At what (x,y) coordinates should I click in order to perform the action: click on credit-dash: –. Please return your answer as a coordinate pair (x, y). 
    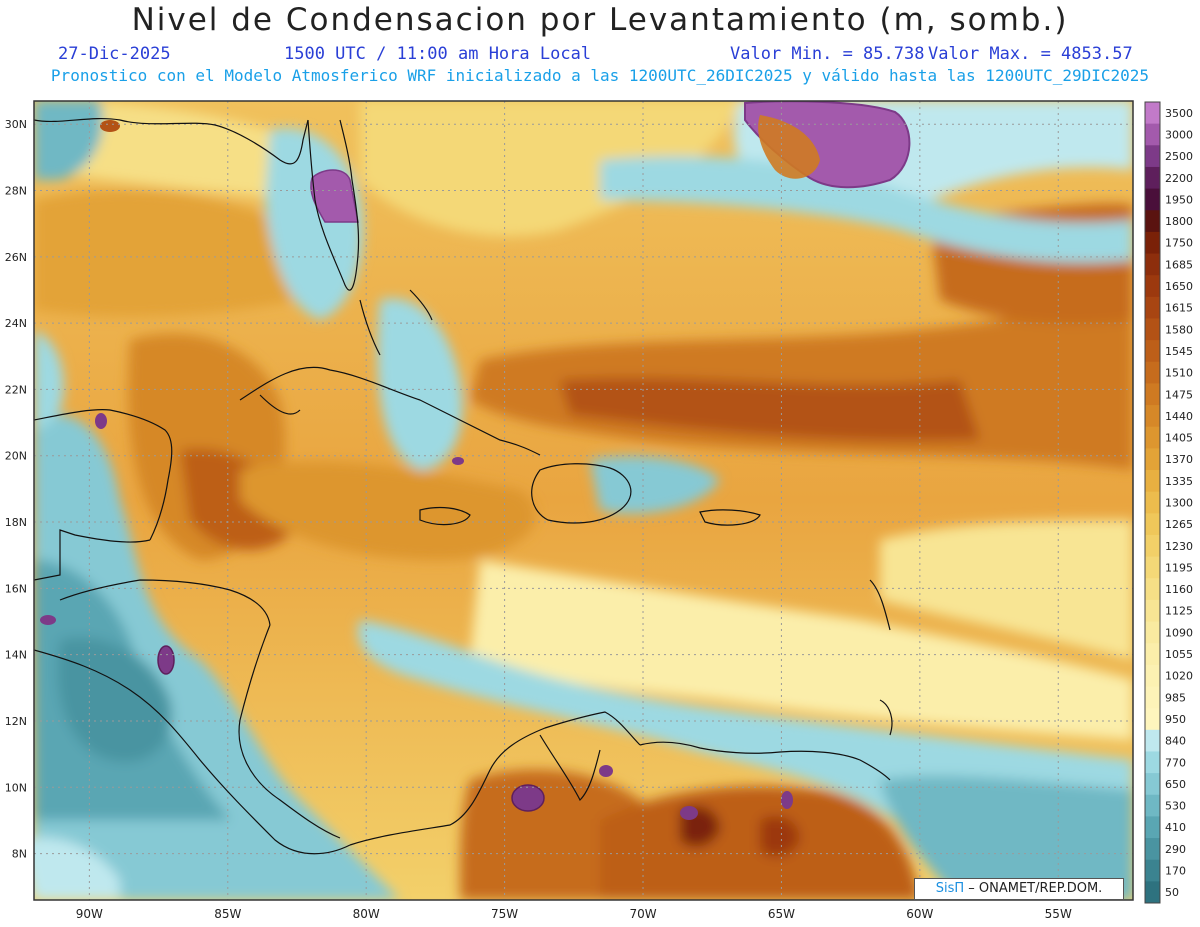
    Looking at the image, I should click on (973, 888).